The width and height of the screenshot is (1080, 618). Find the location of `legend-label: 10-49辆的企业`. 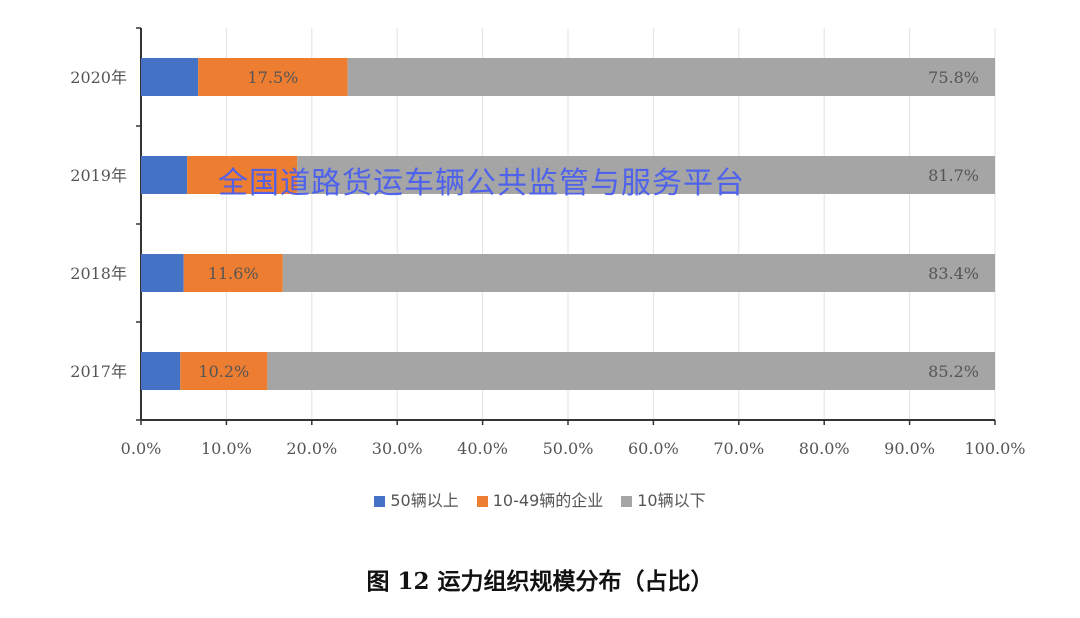

legend-label: 10-49辆的企业 is located at coordinates (548, 500).